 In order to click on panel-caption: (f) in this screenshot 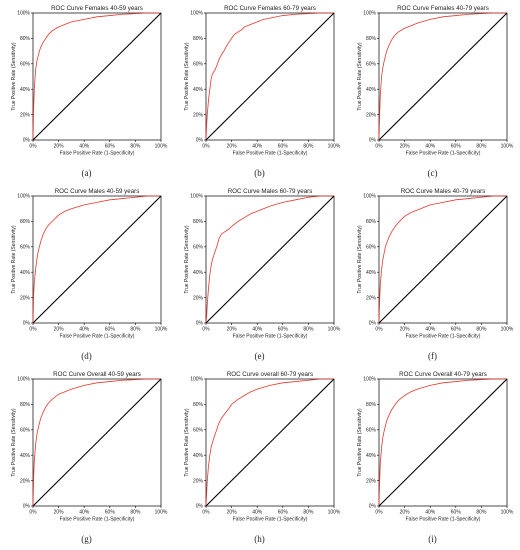, I will do `click(432, 356)`.